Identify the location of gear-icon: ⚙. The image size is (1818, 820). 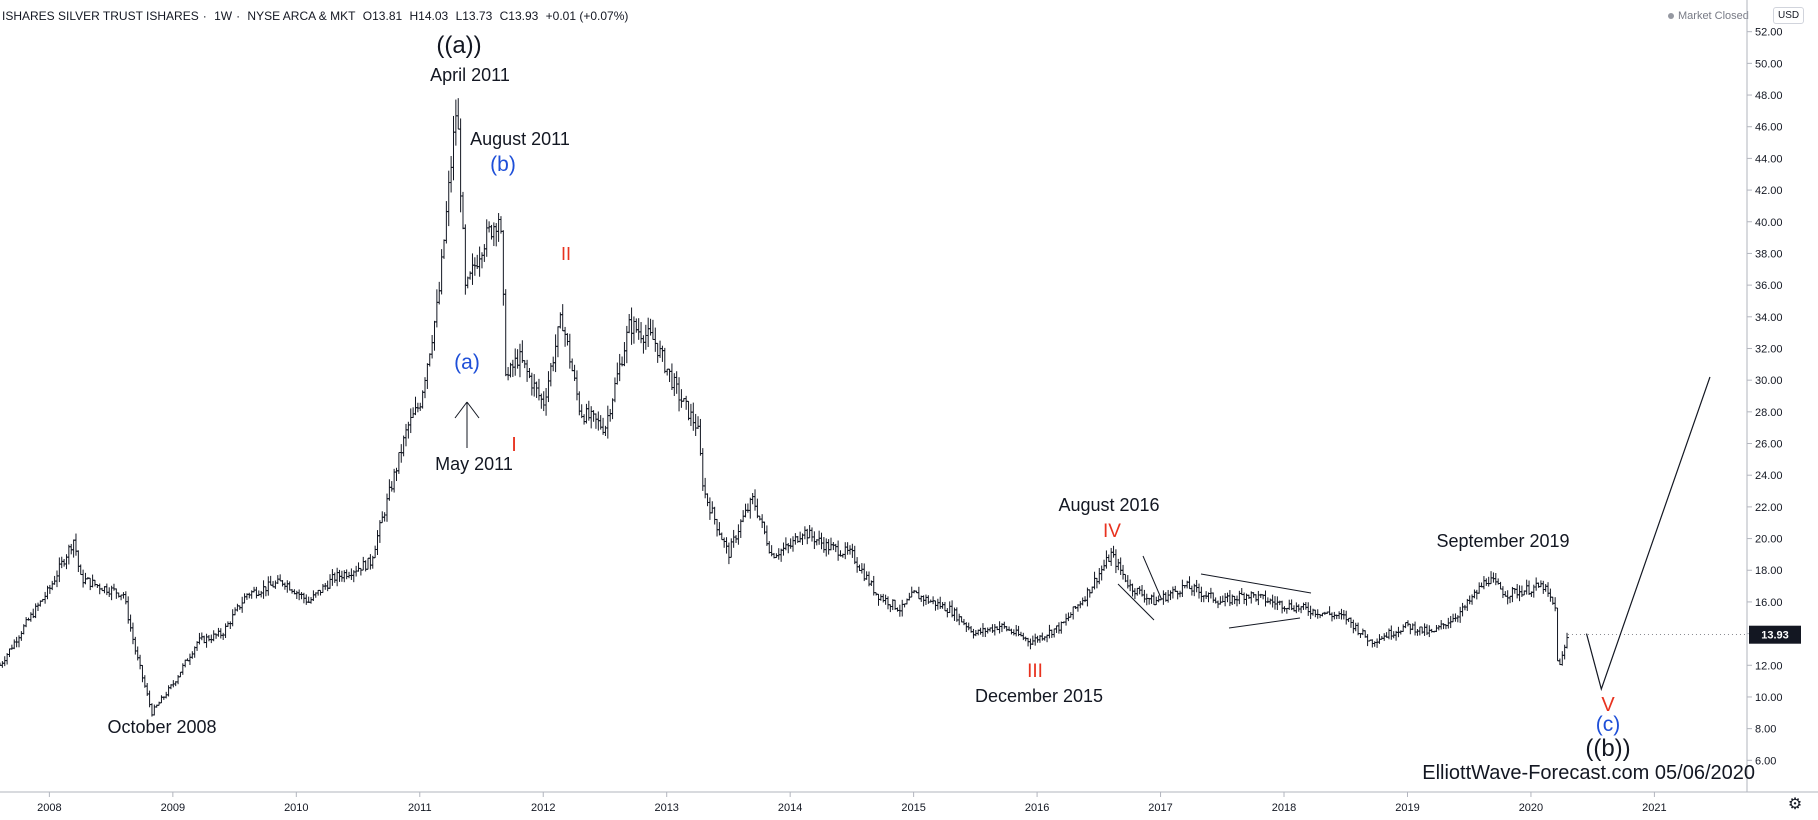
(1795, 804).